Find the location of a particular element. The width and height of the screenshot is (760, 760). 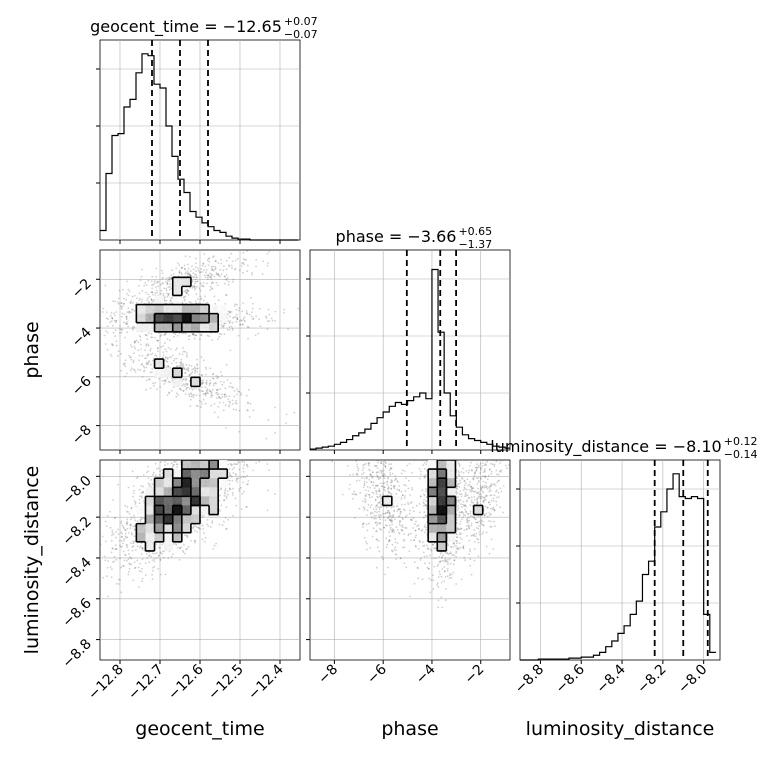

x-tick-label: −8.4 is located at coordinates (611, 678).